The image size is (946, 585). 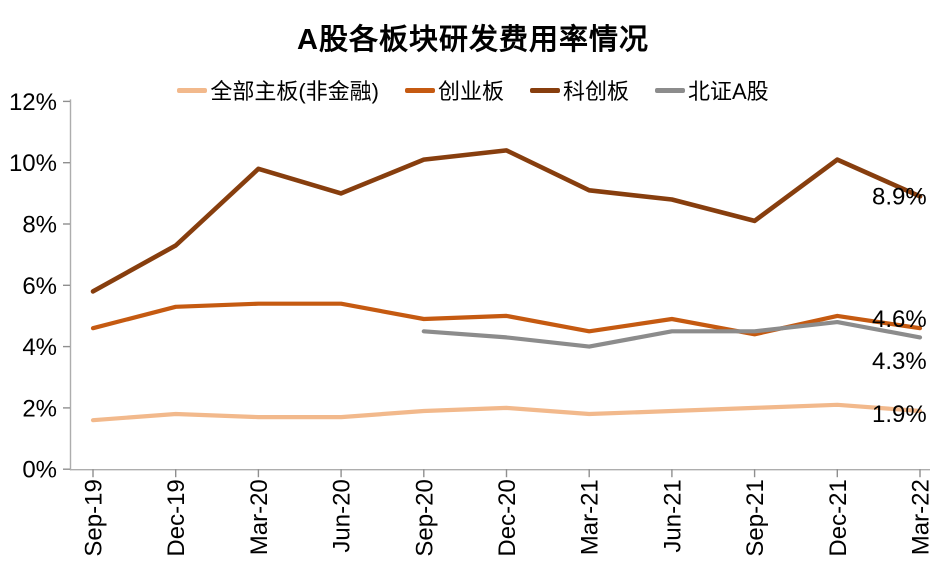 What do you see at coordinates (33, 102) in the screenshot?
I see `y-axis-label: 12%` at bounding box center [33, 102].